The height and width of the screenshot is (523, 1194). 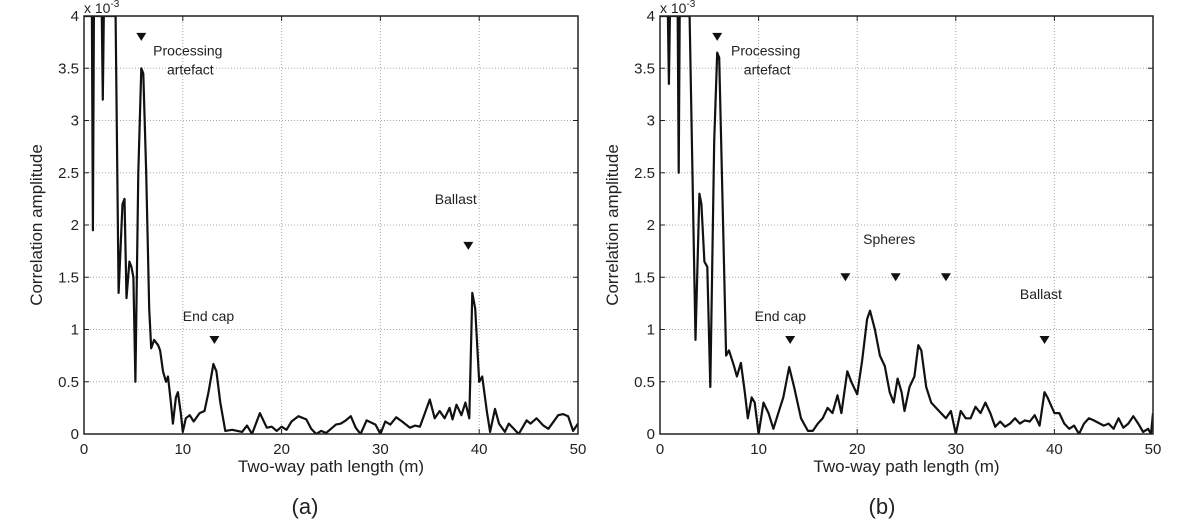 What do you see at coordinates (882, 506) in the screenshot?
I see `panel-caption: (b)` at bounding box center [882, 506].